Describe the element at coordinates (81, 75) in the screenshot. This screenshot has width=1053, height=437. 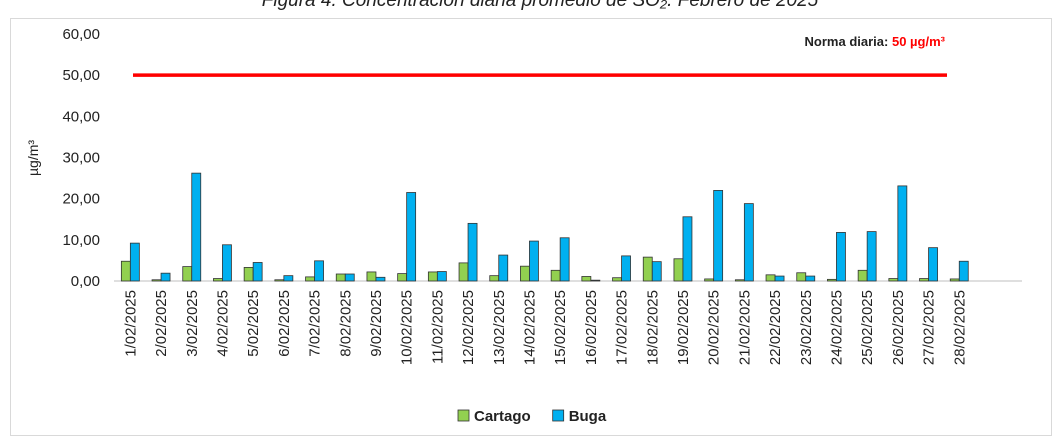
I see `y-tick-label: 50,00` at that location.